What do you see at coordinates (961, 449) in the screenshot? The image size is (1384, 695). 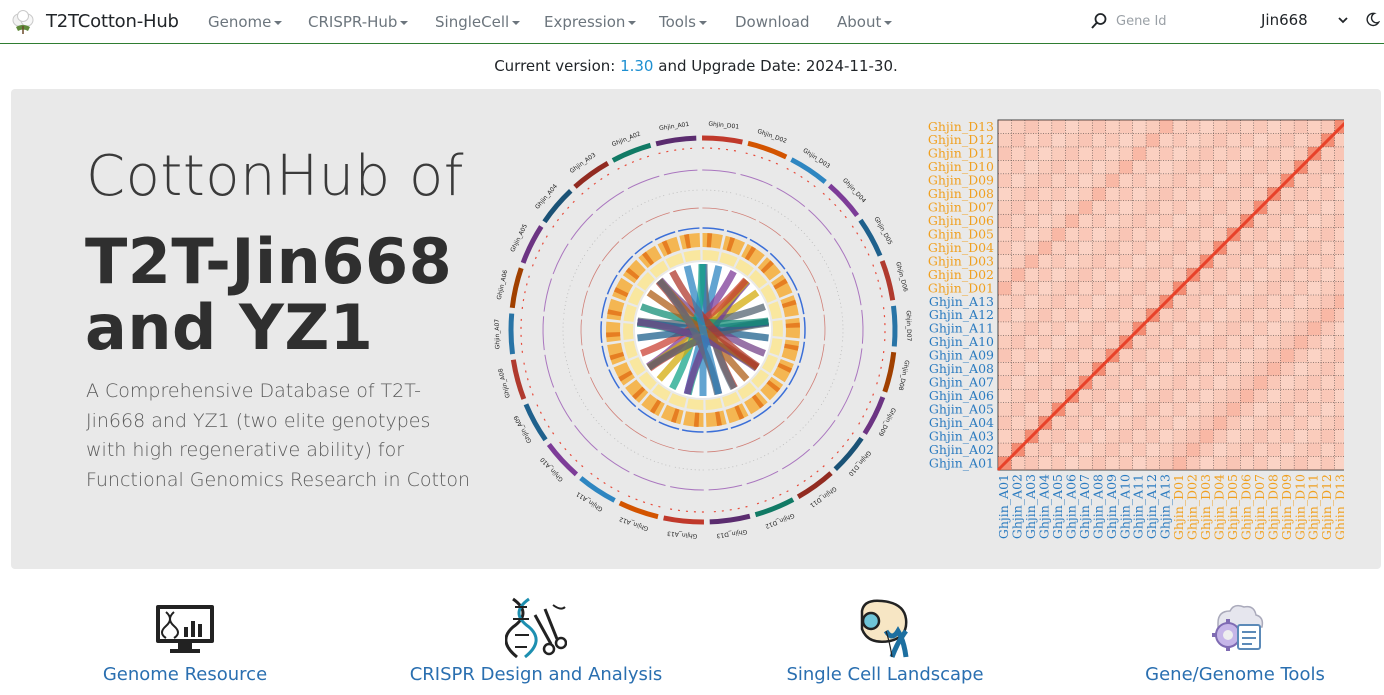 I see `heatmap-row-label: Ghjin_A02` at bounding box center [961, 449].